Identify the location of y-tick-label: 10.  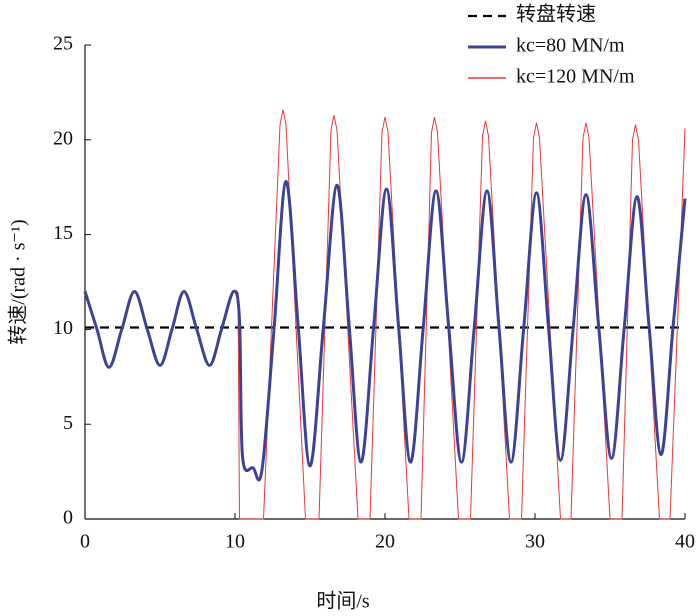
(63, 328).